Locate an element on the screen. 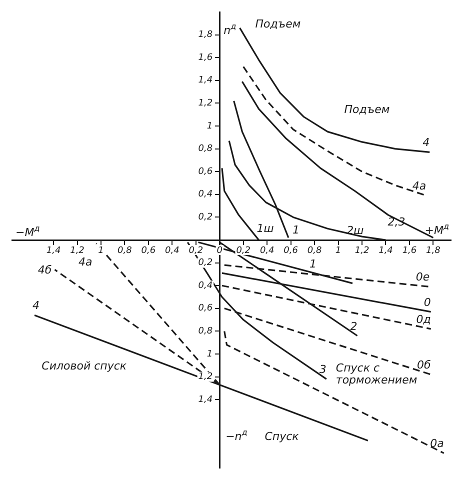 This screenshot has width=465, height=480. series-label: 3 is located at coordinates (322, 369).